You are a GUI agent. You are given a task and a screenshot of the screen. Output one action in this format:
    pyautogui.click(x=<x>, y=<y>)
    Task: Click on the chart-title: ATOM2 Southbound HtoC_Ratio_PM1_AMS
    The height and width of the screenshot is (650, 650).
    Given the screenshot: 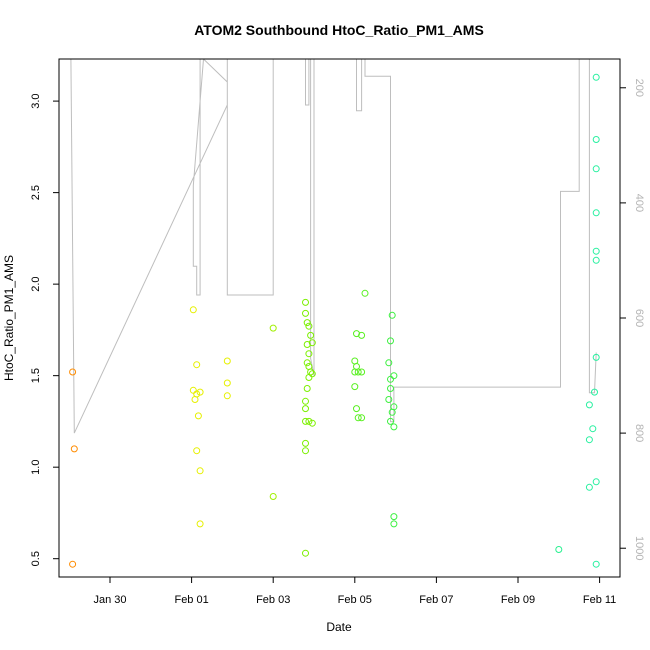 What is the action you would take?
    pyautogui.click(x=339, y=30)
    